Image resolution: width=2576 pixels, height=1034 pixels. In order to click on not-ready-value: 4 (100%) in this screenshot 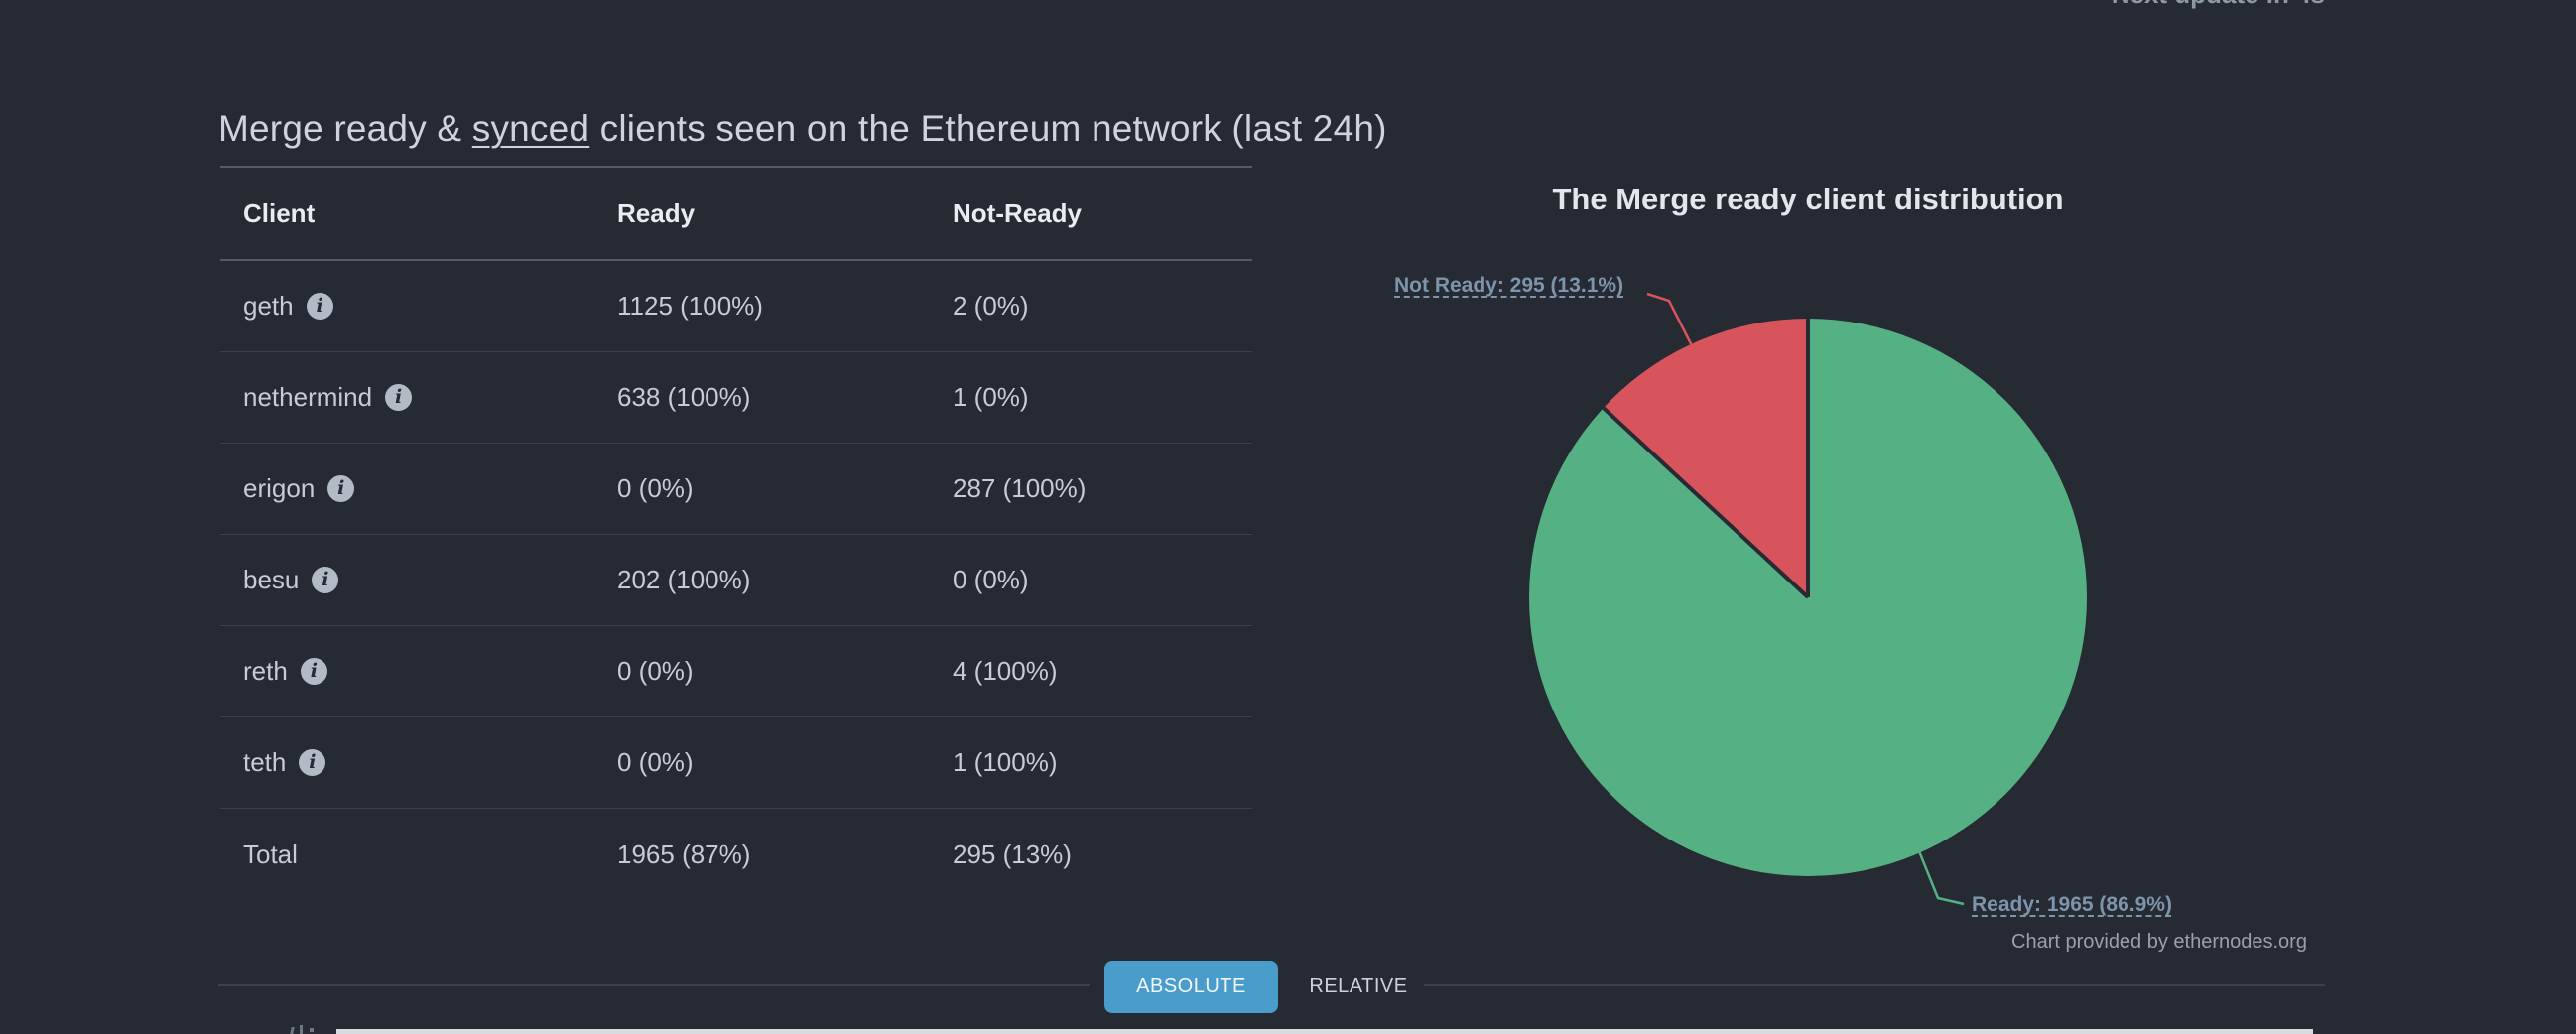, I will do `click(1006, 671)`.